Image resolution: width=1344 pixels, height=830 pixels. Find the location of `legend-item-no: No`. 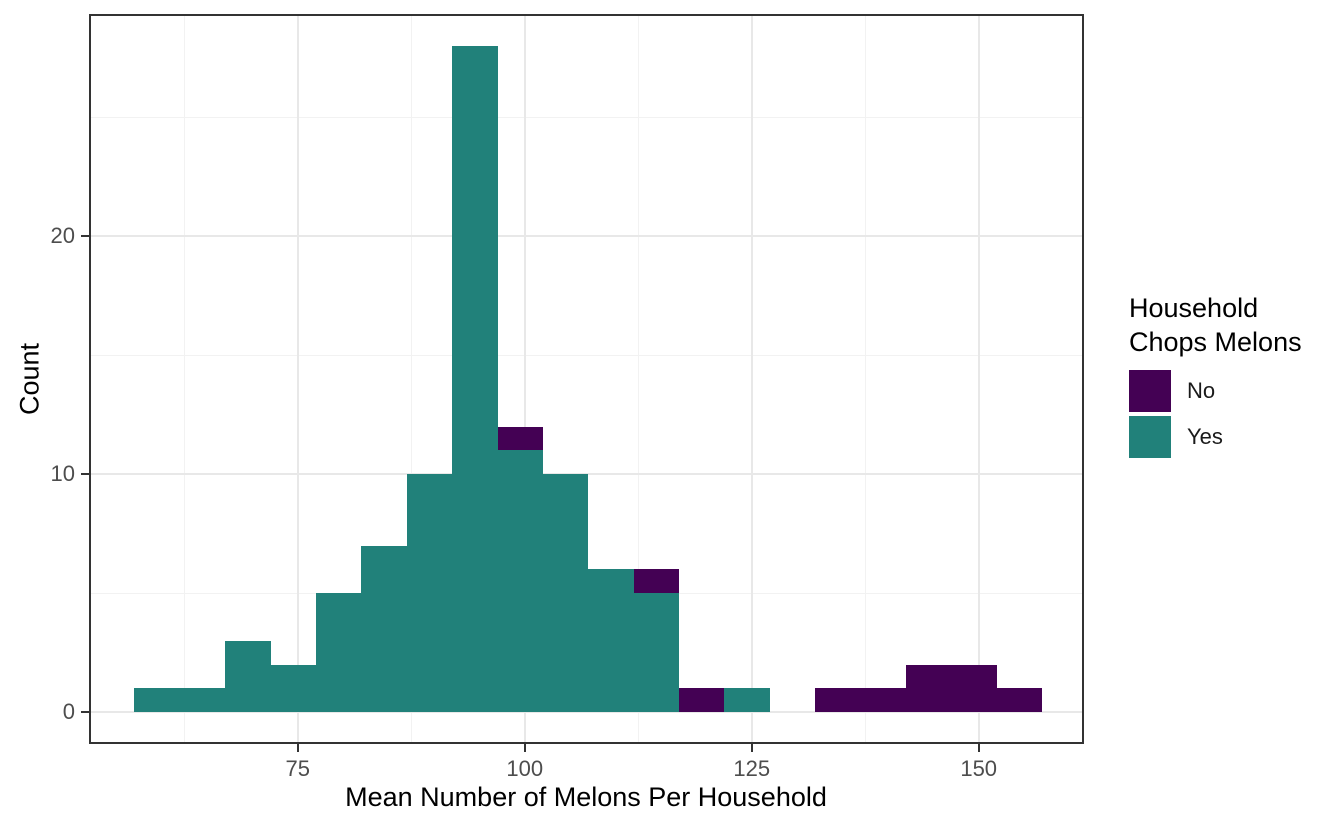

legend-item-no: No is located at coordinates (1215, 391).